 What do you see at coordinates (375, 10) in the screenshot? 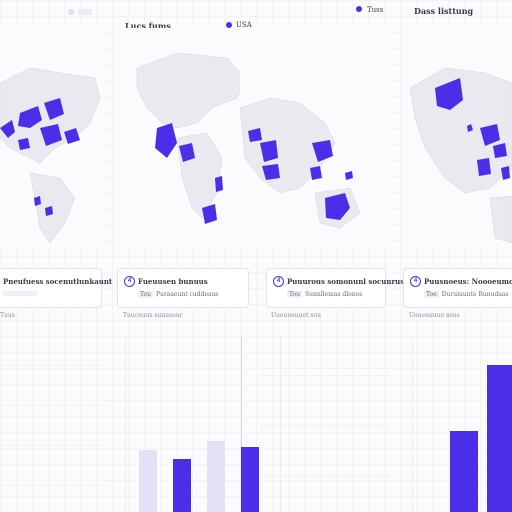
I see `right-legend-label: Tuss` at bounding box center [375, 10].